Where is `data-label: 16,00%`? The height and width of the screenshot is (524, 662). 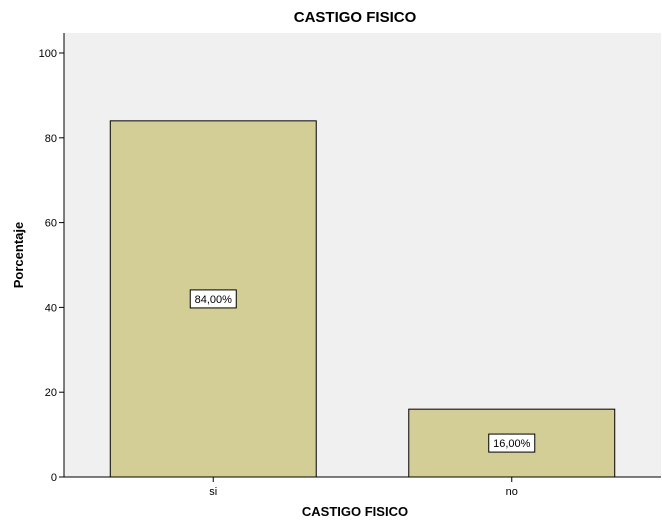
data-label: 16,00% is located at coordinates (512, 444).